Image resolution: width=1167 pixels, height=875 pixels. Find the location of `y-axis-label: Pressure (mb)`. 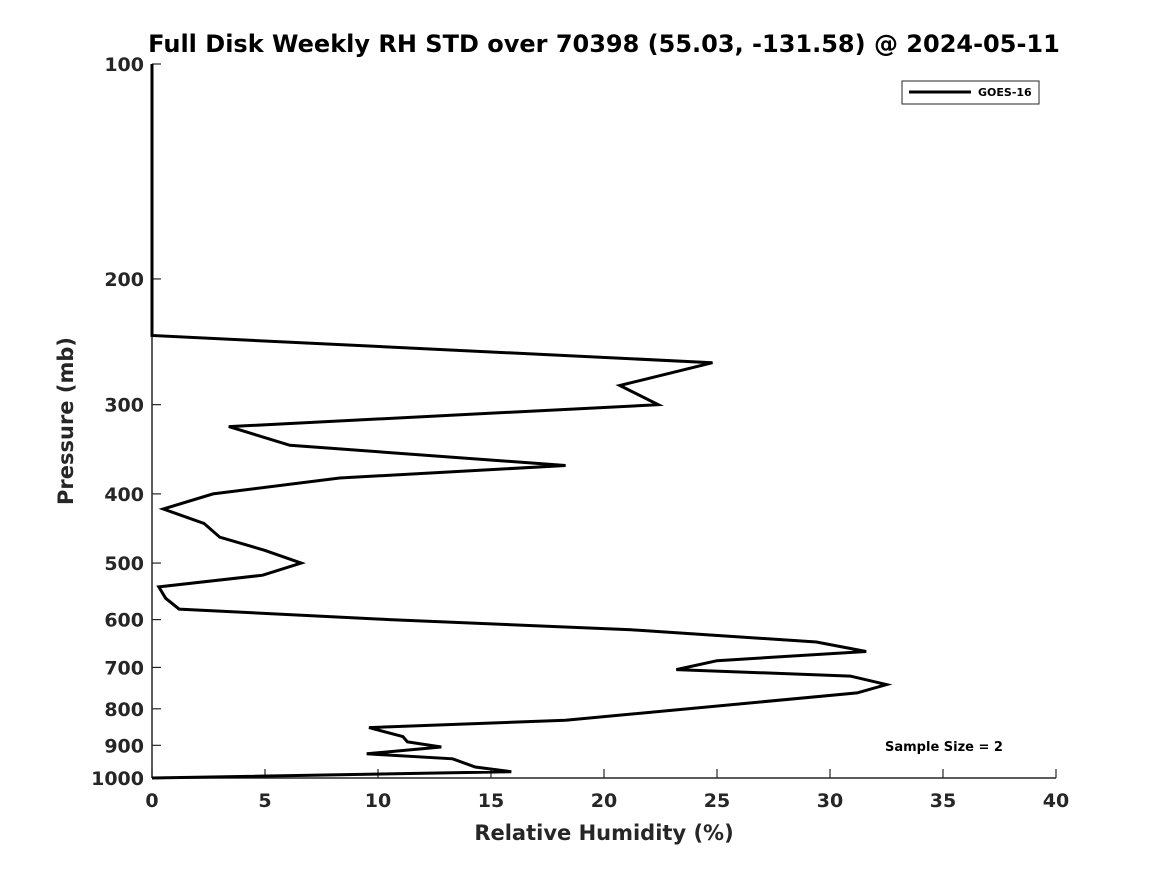

y-axis-label: Pressure (mb) is located at coordinates (66, 421).